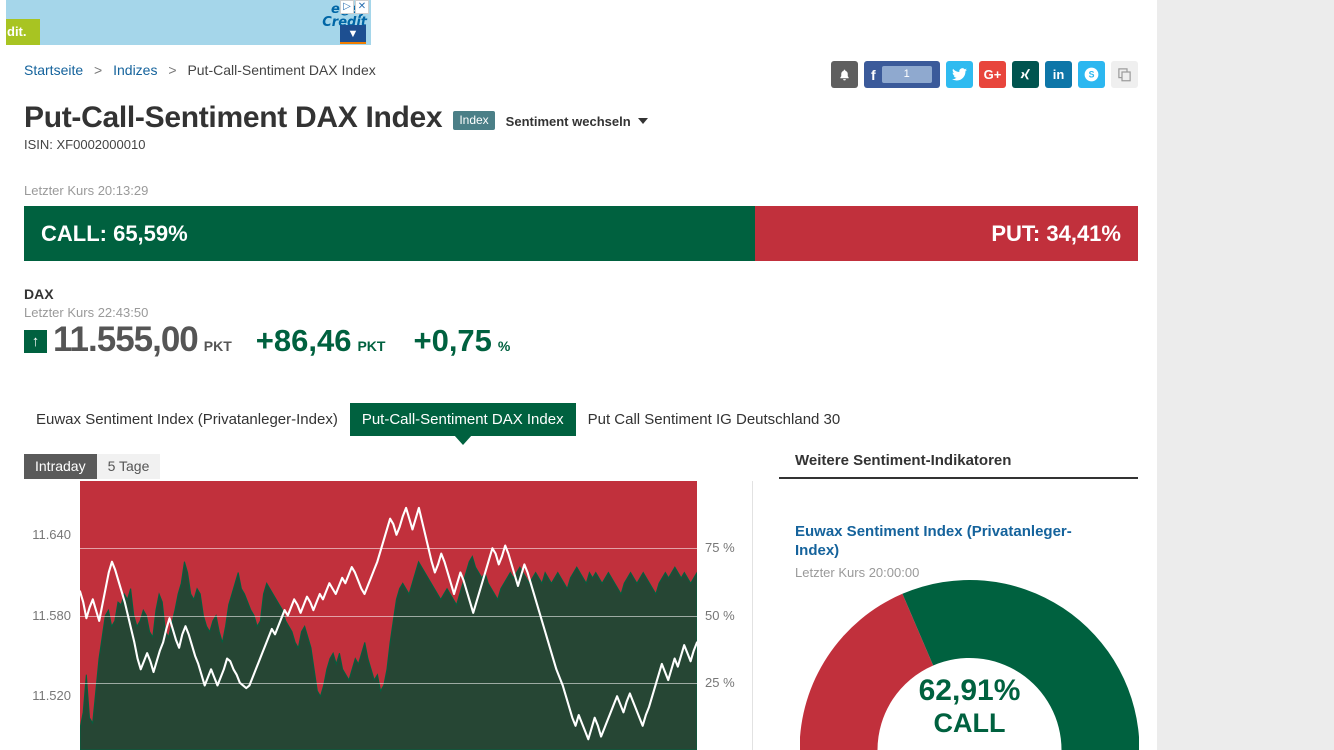 This screenshot has width=1334, height=750. What do you see at coordinates (1056, 233) in the screenshot?
I see `put-segment-label: PUT: 34,41%` at bounding box center [1056, 233].